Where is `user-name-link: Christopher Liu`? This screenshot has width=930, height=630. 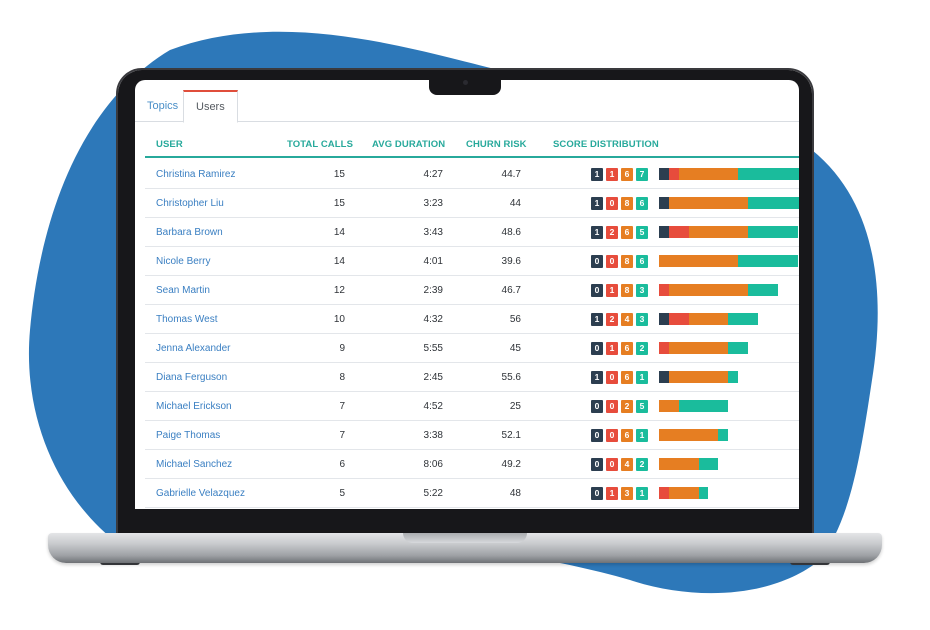
user-name-link: Christopher Liu is located at coordinates (190, 203).